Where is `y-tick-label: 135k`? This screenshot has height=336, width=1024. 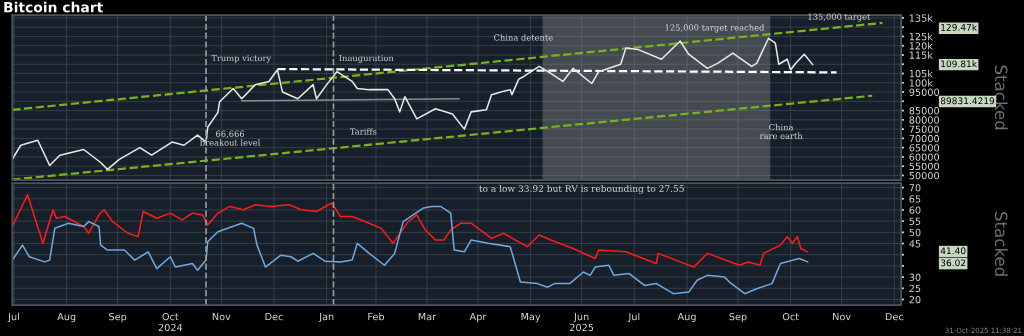 y-tick-label: 135k is located at coordinates (921, 18).